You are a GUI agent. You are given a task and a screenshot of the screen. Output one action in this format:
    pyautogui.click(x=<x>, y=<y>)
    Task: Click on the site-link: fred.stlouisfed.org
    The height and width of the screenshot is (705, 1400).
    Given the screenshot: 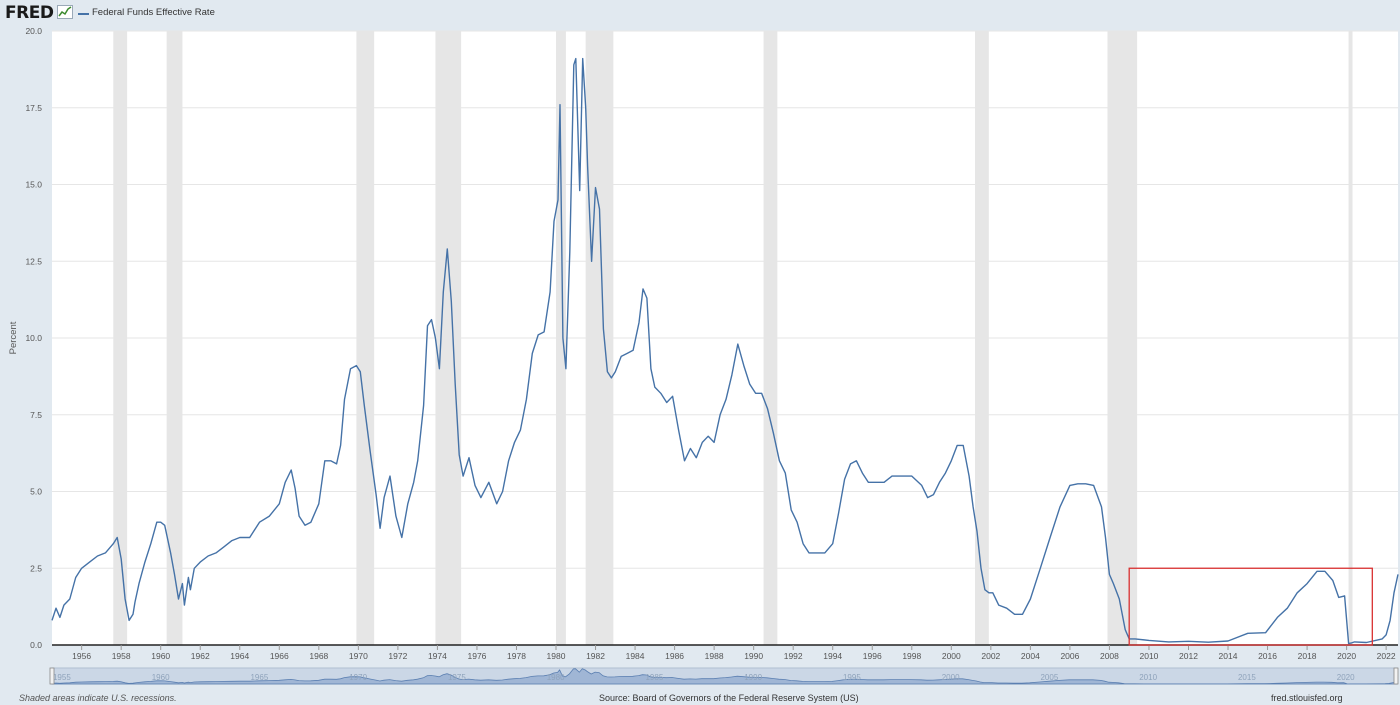 What is the action you would take?
    pyautogui.click(x=1307, y=698)
    